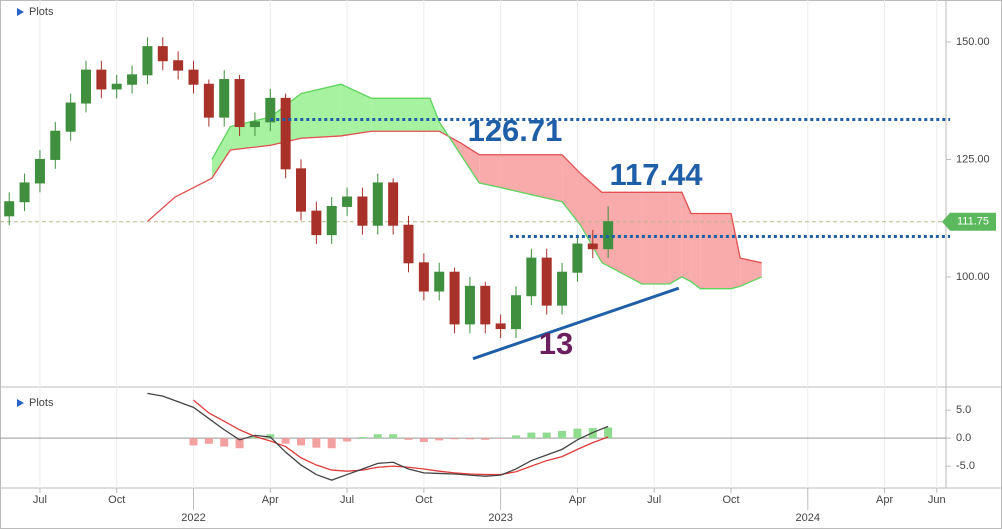 Image resolution: width=1002 pixels, height=529 pixels. Describe the element at coordinates (965, 466) in the screenshot. I see `y-tick-label: -5.0` at that location.